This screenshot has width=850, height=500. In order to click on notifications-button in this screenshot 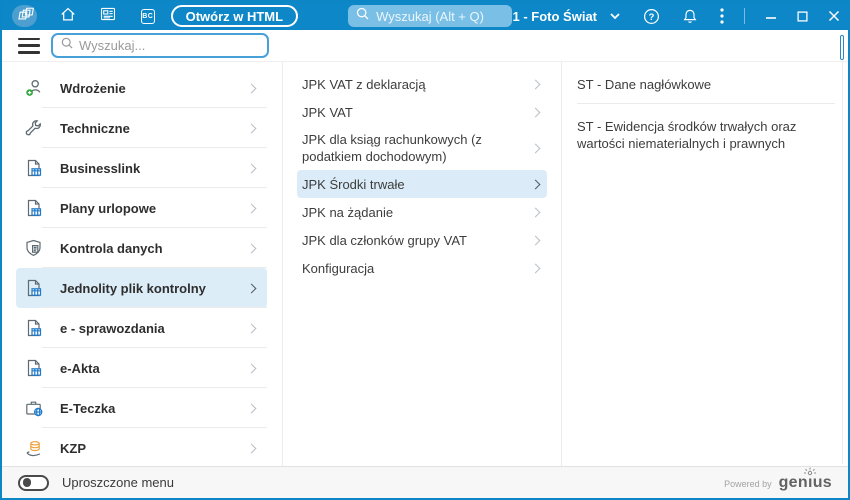, I will do `click(690, 16)`.